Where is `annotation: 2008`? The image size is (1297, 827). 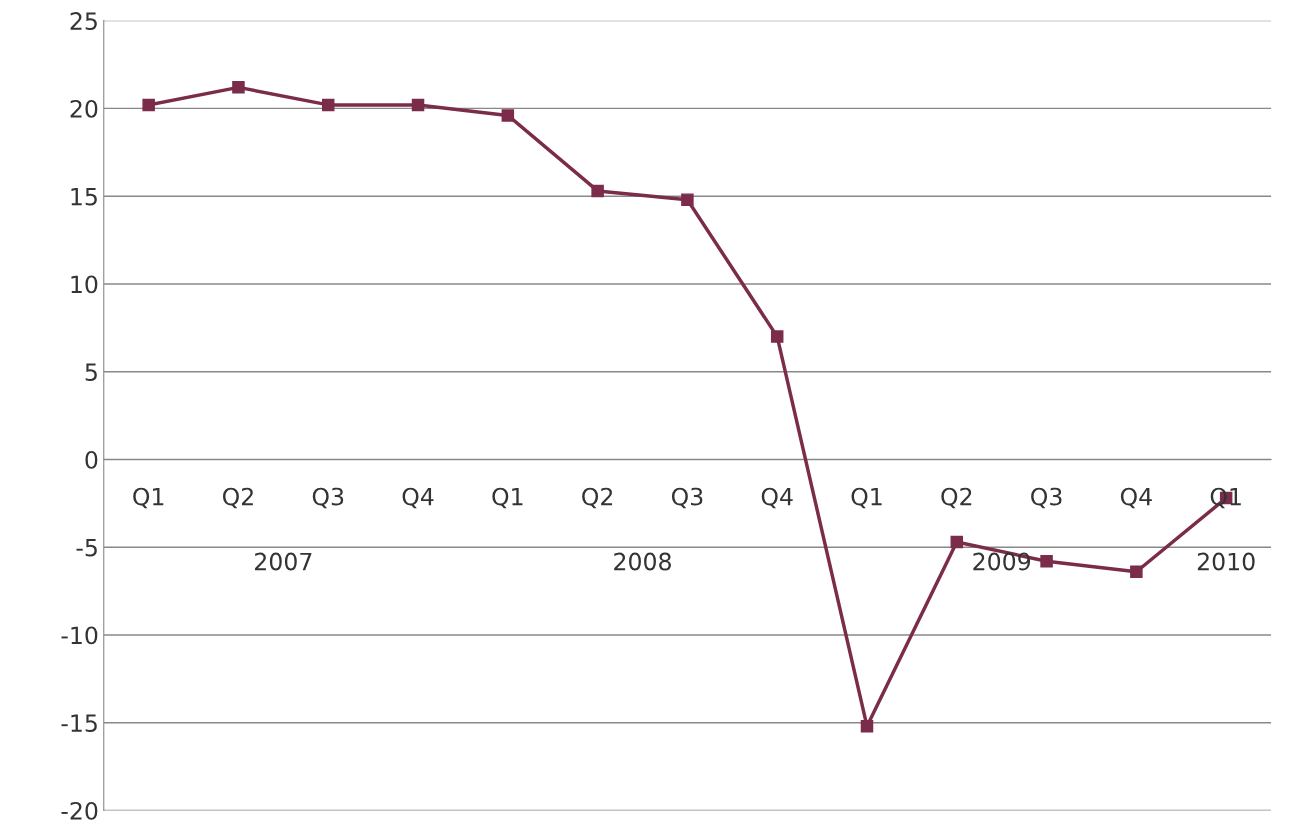 annotation: 2008 is located at coordinates (642, 561).